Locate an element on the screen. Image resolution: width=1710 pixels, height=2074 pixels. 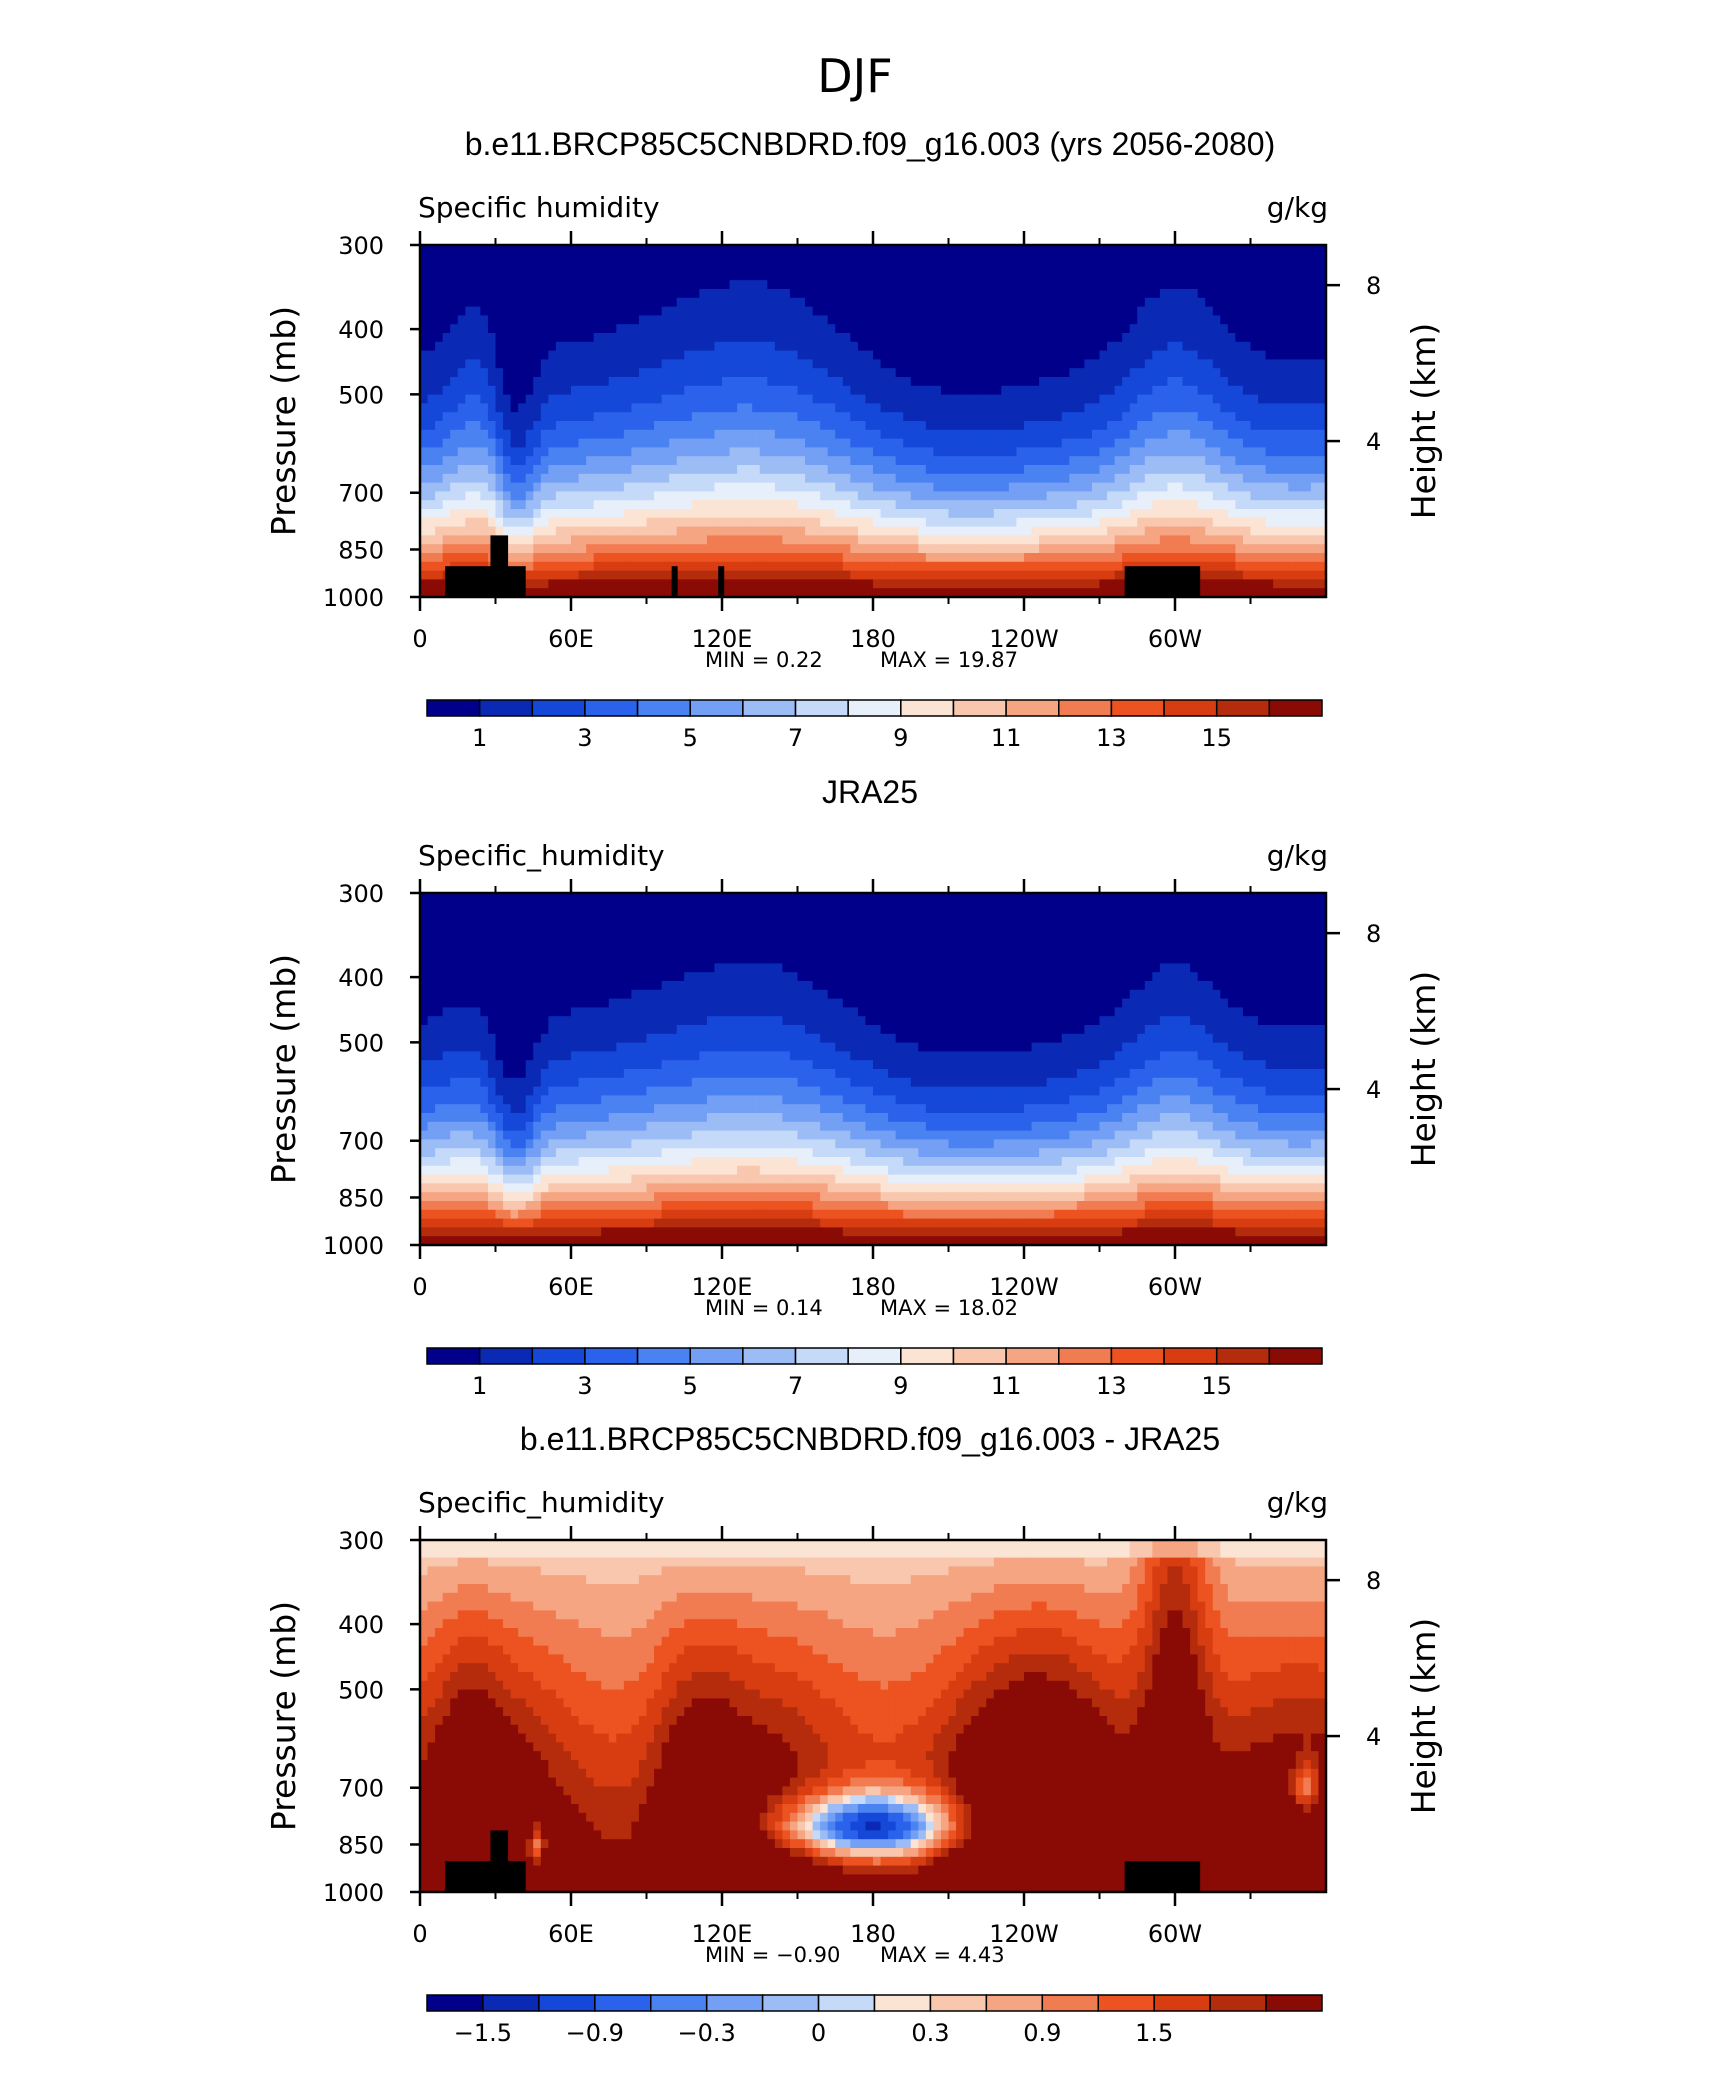
figure-title: DJF is located at coordinates (854, 76).